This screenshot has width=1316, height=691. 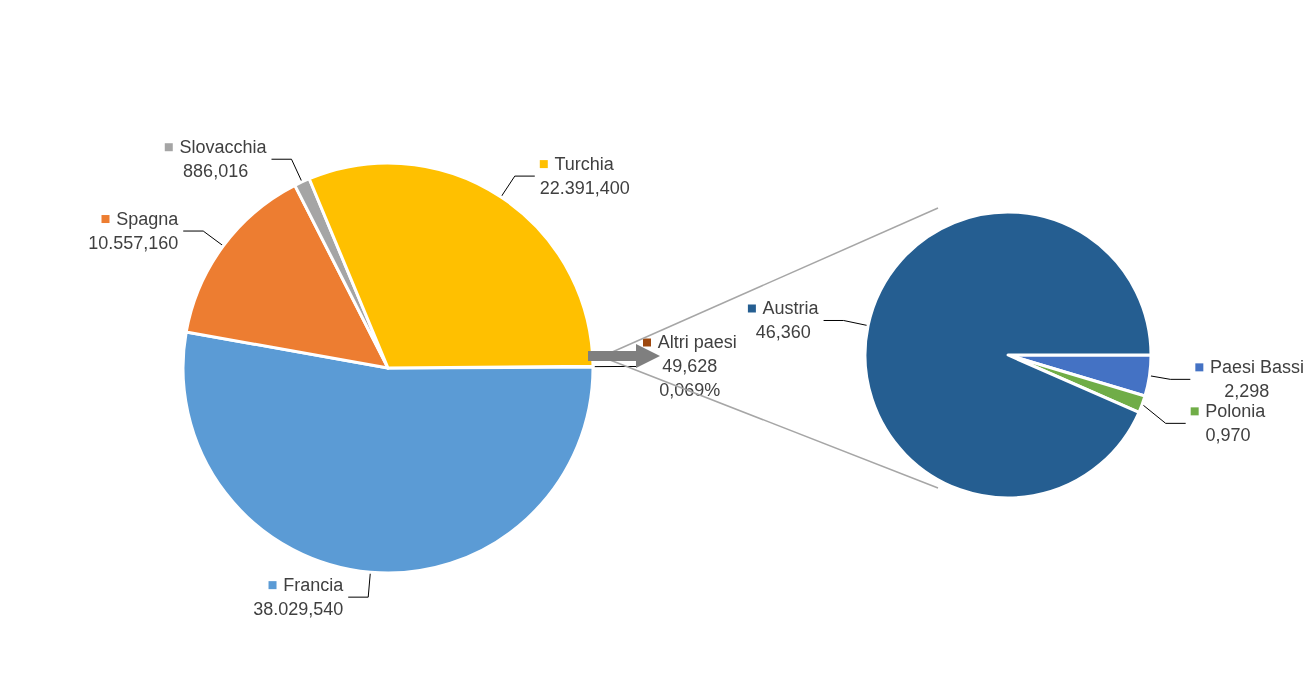 I want to click on legend-label: Polonia, so click(x=1236, y=411).